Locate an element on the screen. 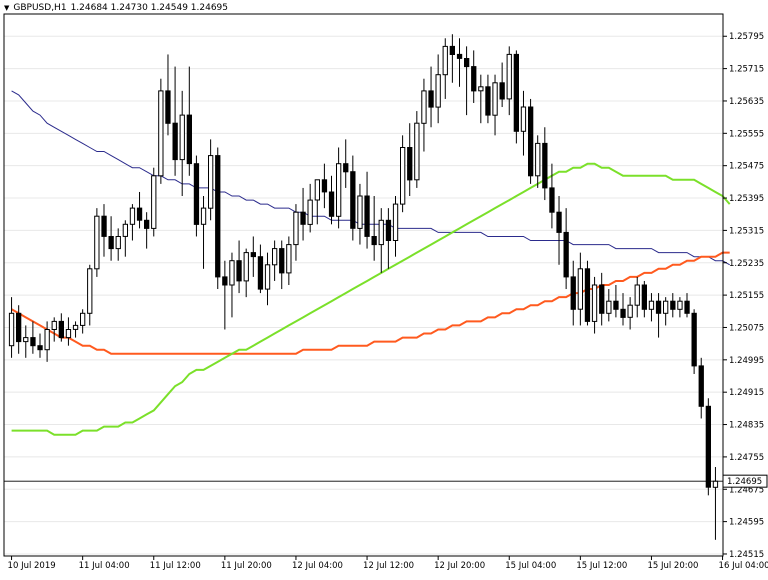  x-tick-label: 12 Jul 12:00 is located at coordinates (388, 566).